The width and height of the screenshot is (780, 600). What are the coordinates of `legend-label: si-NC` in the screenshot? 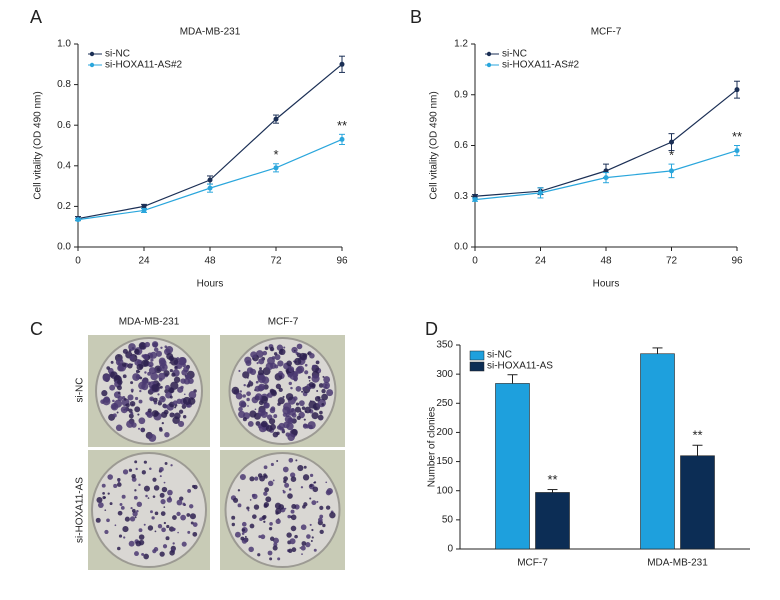 It's located at (514, 54).